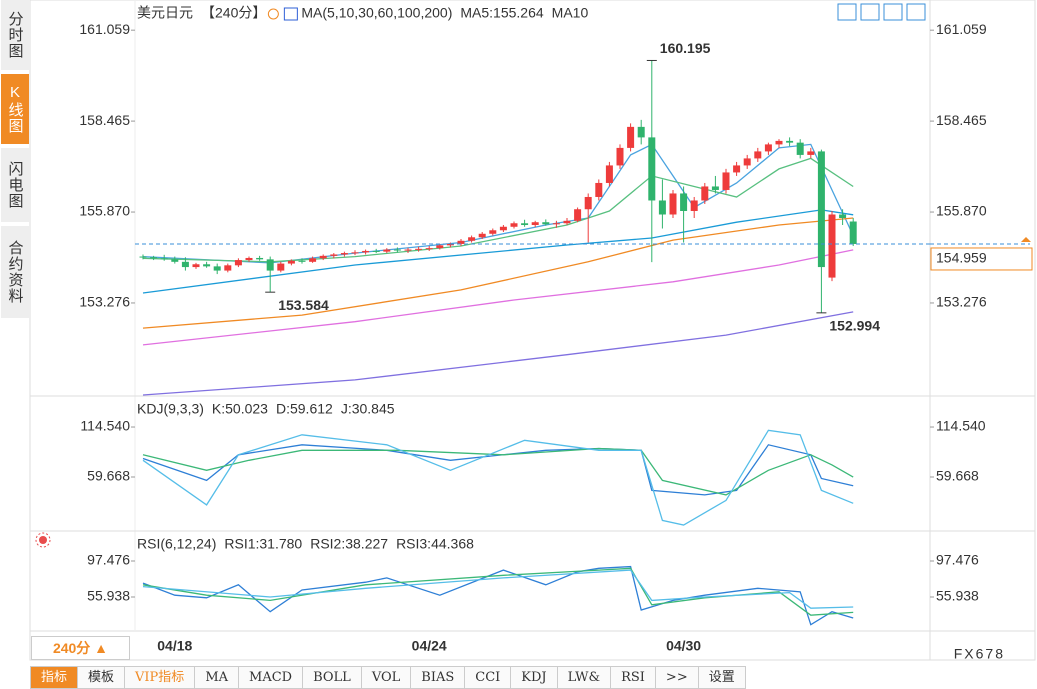  What do you see at coordinates (15, 109) in the screenshot?
I see `sidebar-tab: K线图` at bounding box center [15, 109].